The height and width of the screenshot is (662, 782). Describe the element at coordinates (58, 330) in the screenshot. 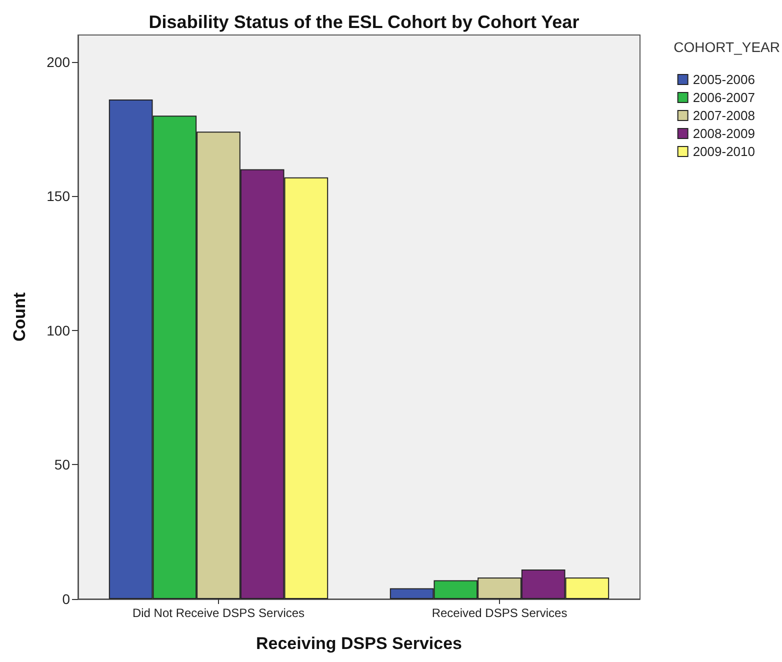

I see `y-tick-label: 100` at that location.